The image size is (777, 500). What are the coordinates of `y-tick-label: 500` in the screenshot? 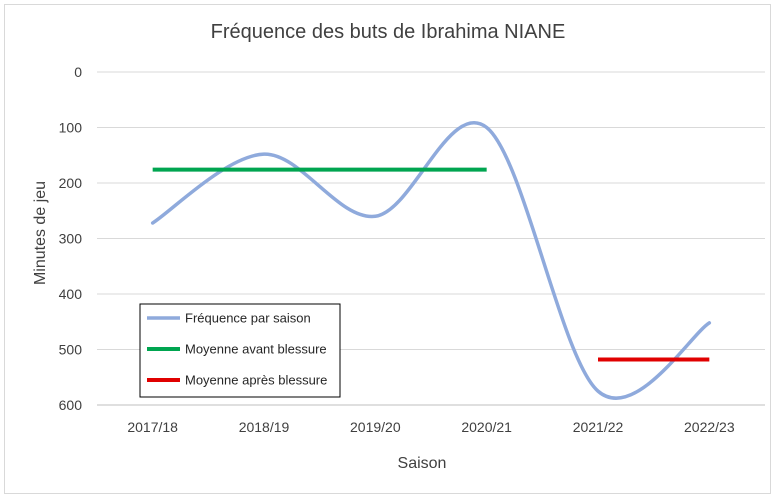 It's located at (71, 350).